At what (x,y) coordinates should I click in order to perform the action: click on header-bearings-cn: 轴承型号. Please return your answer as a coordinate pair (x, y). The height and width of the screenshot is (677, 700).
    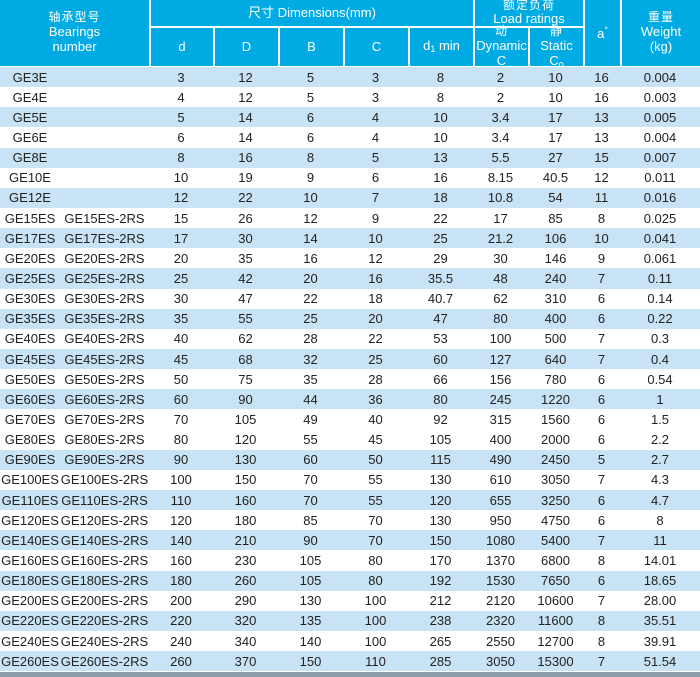
    Looking at the image, I should click on (74, 17).